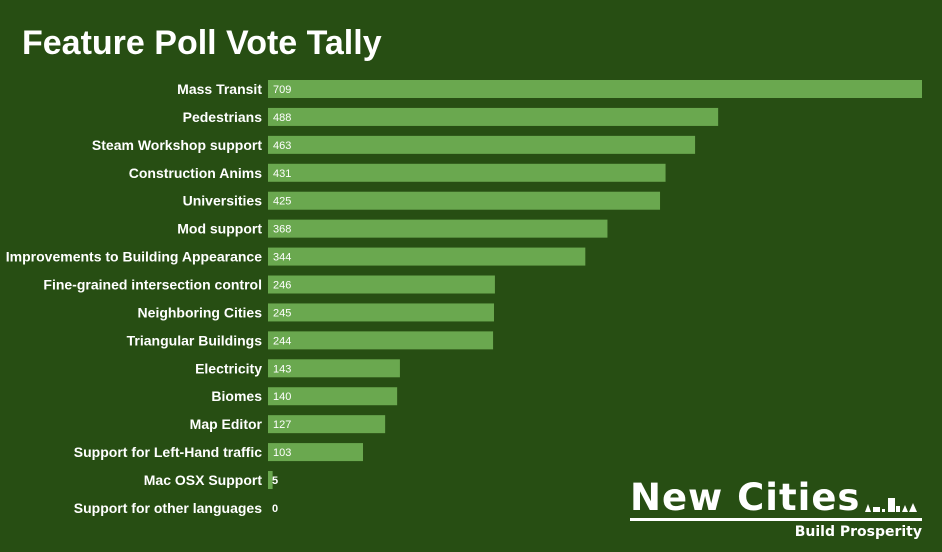 The image size is (942, 552). Describe the element at coordinates (776, 519) in the screenshot. I see `logo-underline` at that location.